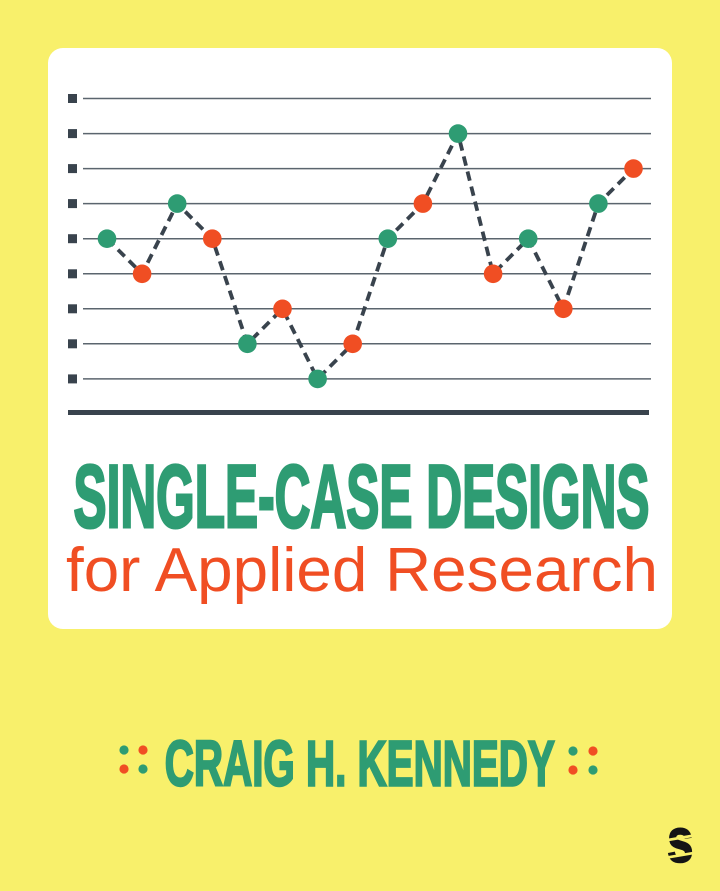 This screenshot has width=720, height=891. I want to click on svg-text: CRAIG H. KENNEDY, so click(360, 764).